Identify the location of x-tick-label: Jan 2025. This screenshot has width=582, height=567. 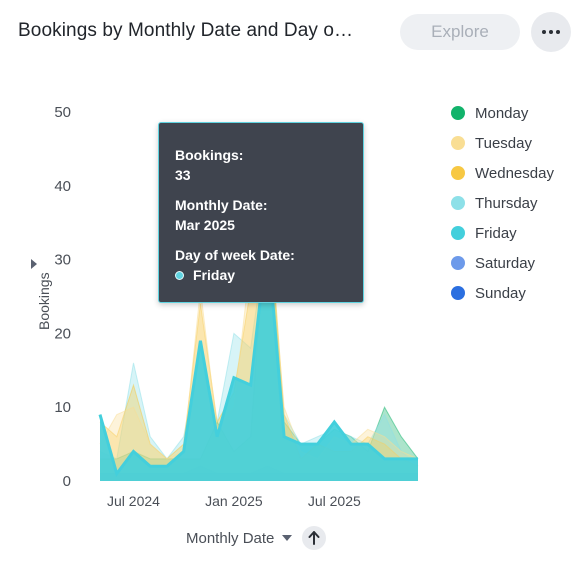
(234, 501).